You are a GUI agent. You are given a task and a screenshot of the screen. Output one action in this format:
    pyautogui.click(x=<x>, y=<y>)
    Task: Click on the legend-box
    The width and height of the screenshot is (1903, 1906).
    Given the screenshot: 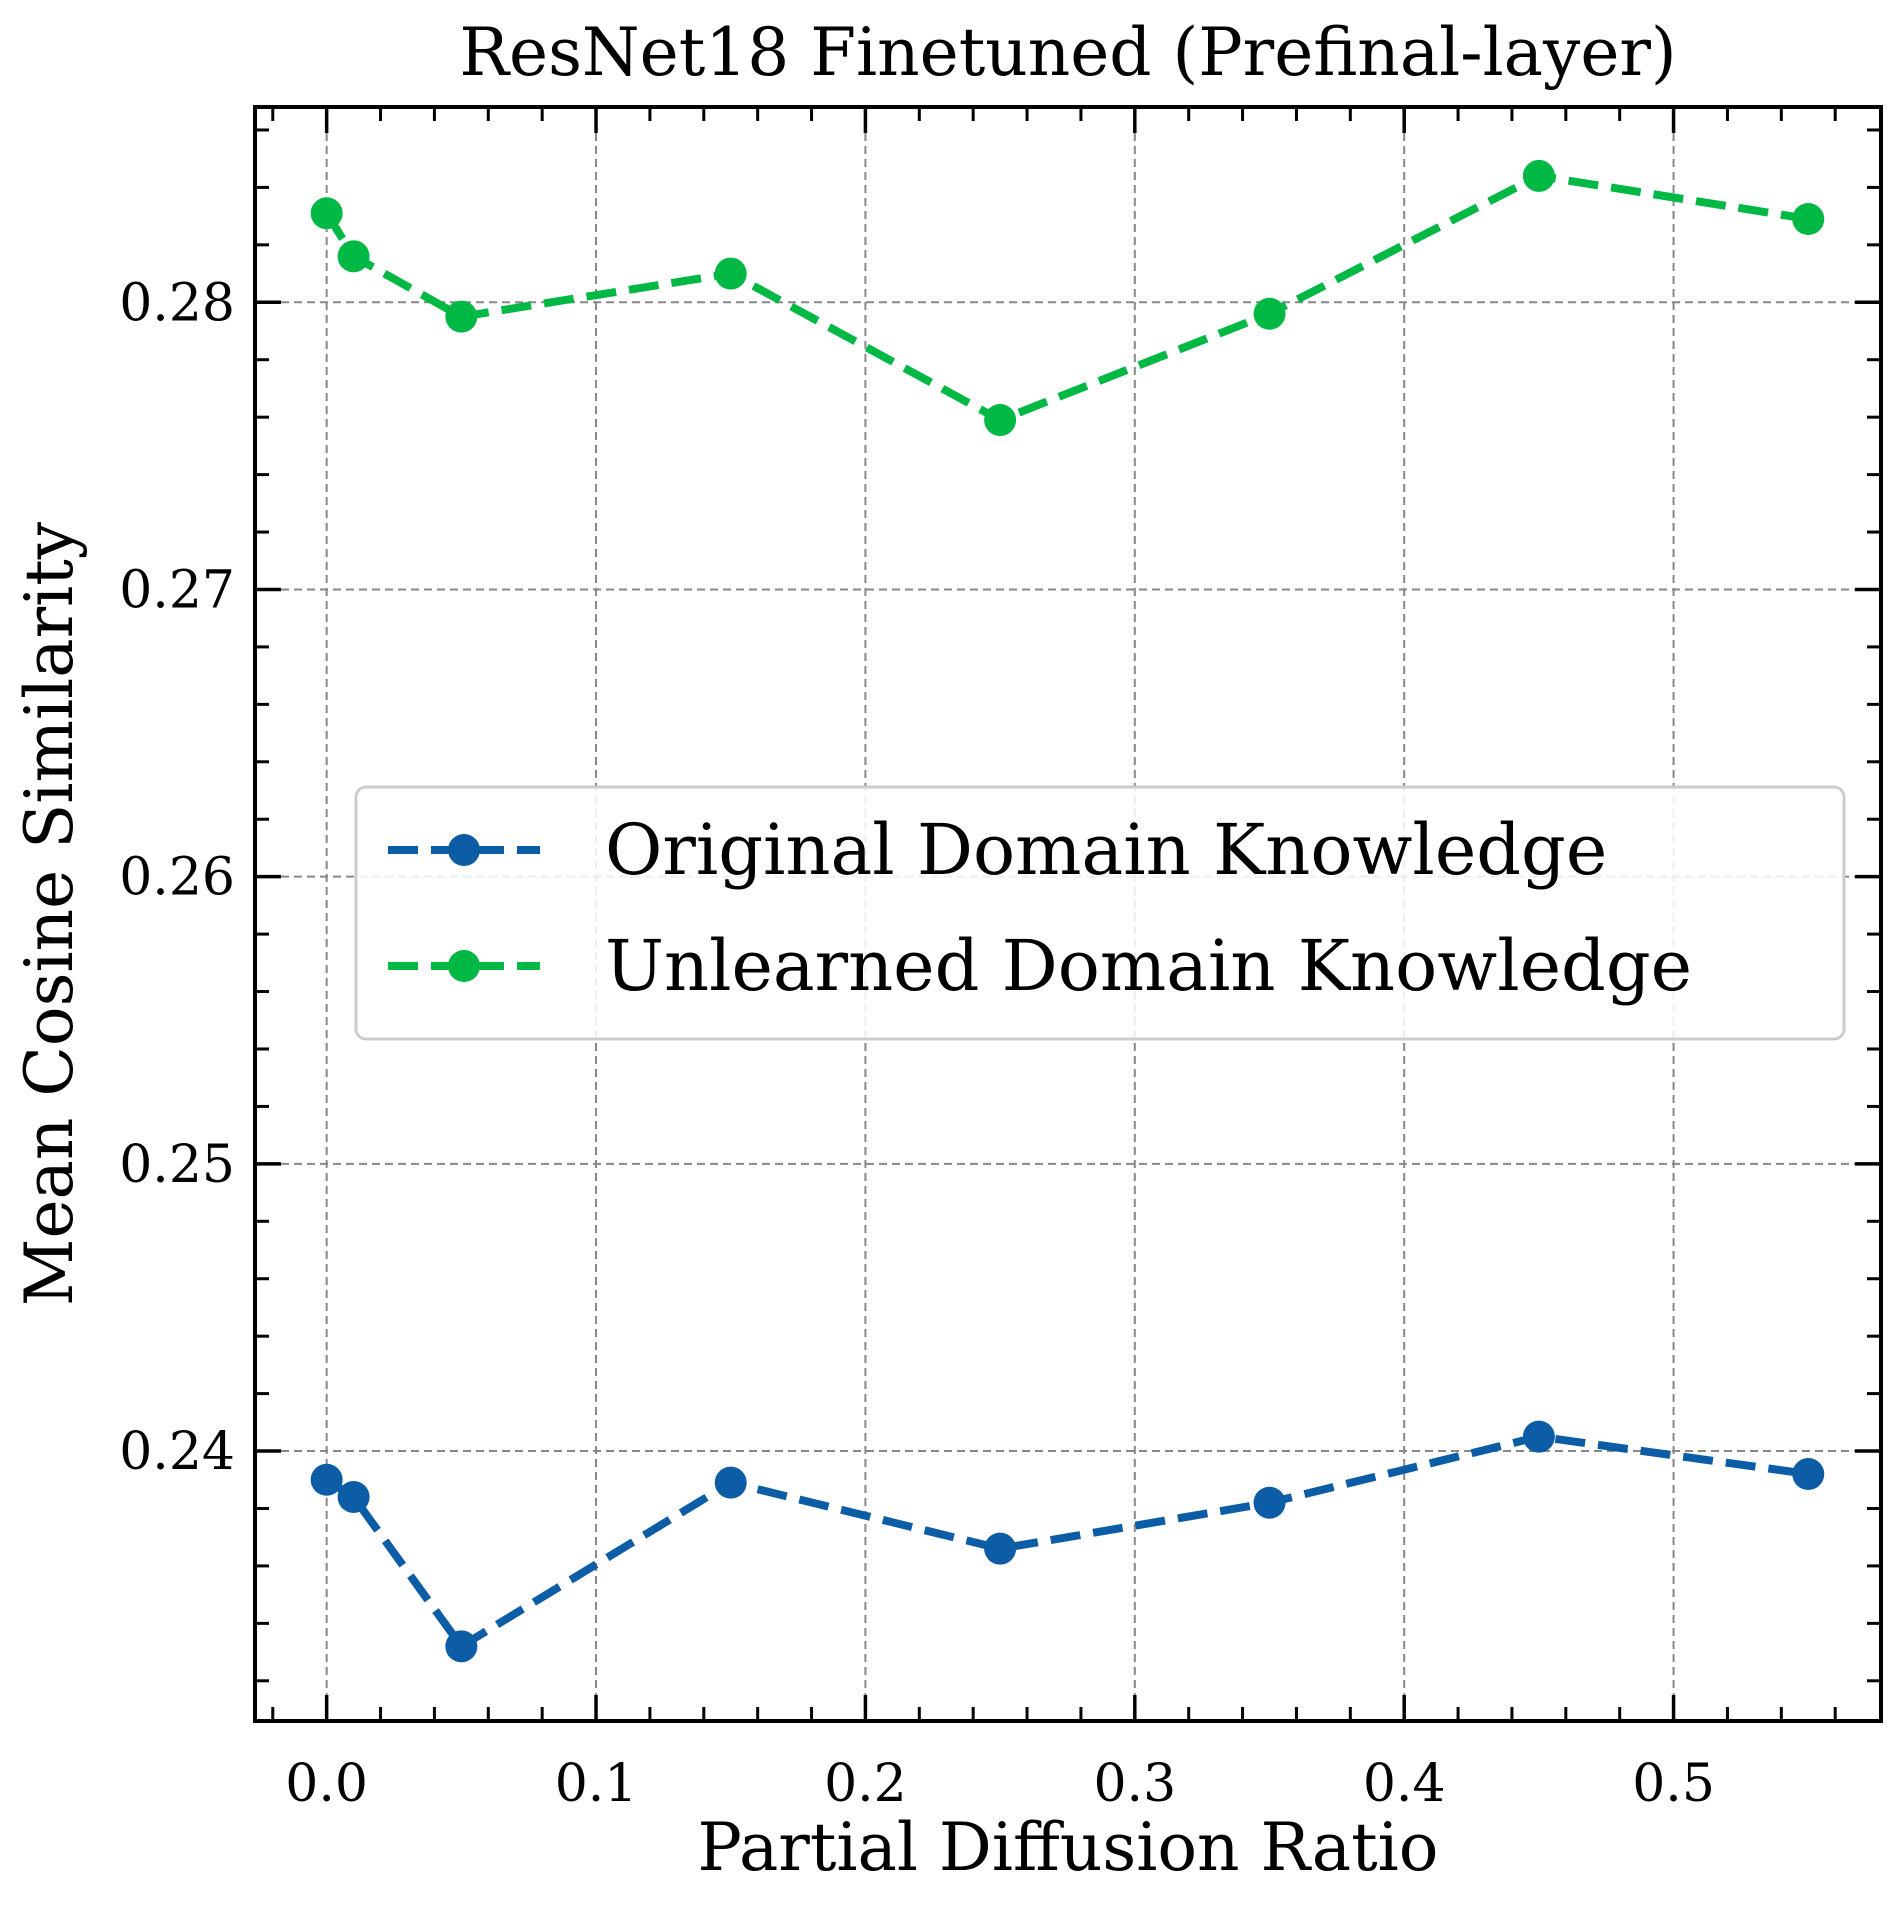 What is the action you would take?
    pyautogui.click(x=1100, y=913)
    